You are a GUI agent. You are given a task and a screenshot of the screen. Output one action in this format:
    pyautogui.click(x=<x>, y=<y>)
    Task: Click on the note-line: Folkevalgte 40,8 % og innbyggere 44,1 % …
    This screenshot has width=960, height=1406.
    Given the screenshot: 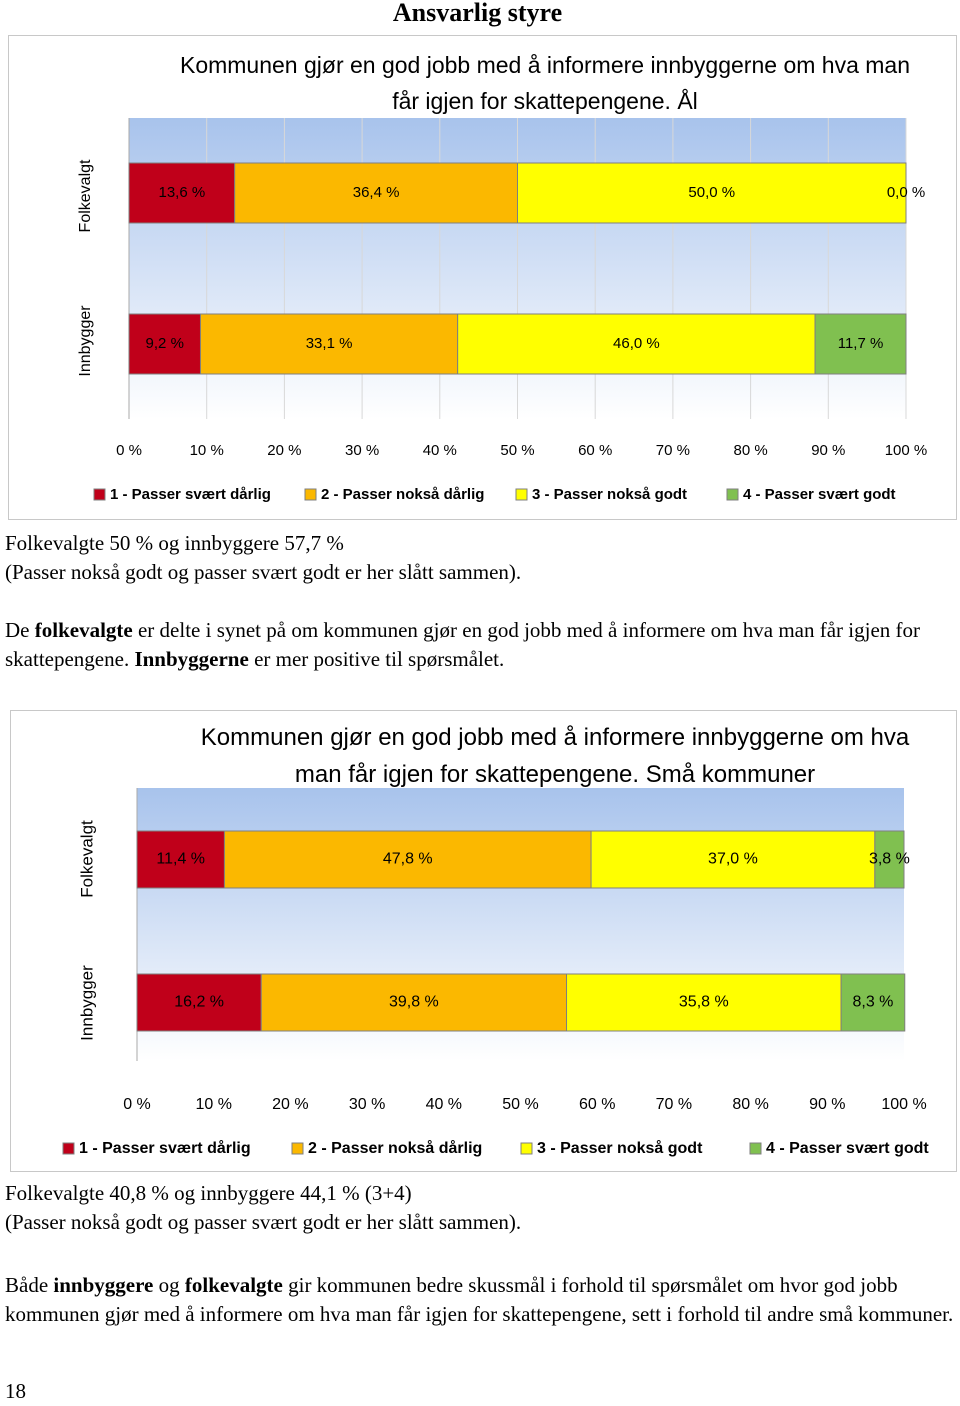 What is the action you would take?
    pyautogui.click(x=208, y=1193)
    